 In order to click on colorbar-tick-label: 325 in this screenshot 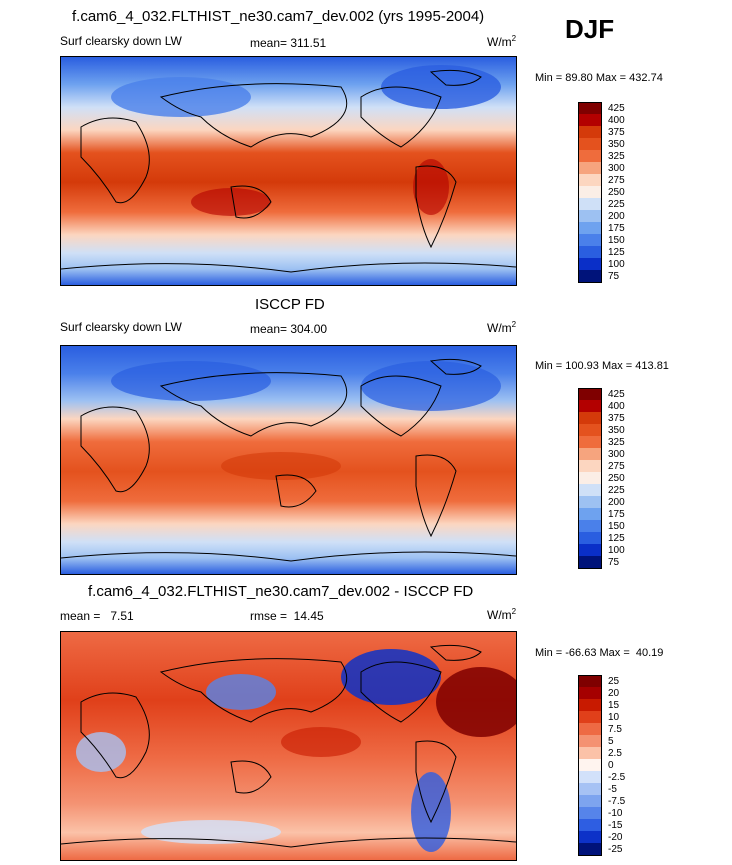, I will do `click(616, 442)`.